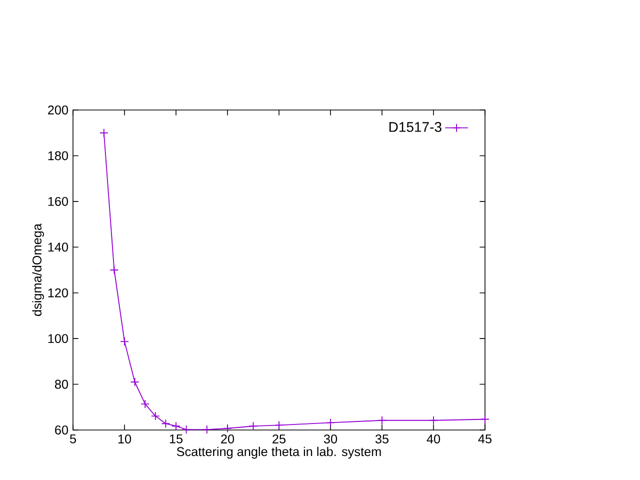  What do you see at coordinates (58, 339) in the screenshot?
I see `y-tick-label: 100` at bounding box center [58, 339].